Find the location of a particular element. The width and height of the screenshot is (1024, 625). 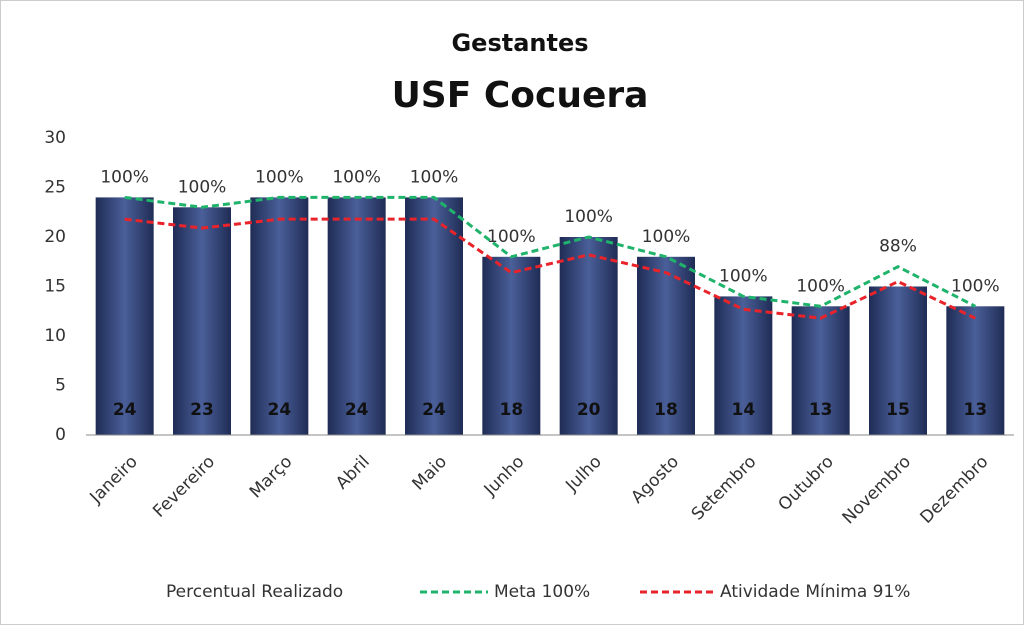

value-label: 23 is located at coordinates (202, 410).